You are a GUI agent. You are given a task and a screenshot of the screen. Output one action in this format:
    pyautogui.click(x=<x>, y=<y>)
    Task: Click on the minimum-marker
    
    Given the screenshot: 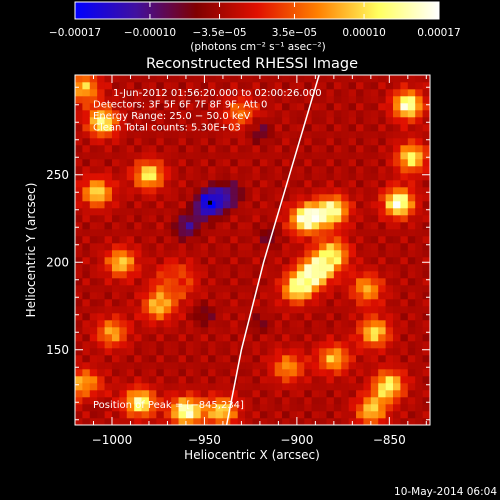 What is the action you would take?
    pyautogui.click(x=209, y=202)
    